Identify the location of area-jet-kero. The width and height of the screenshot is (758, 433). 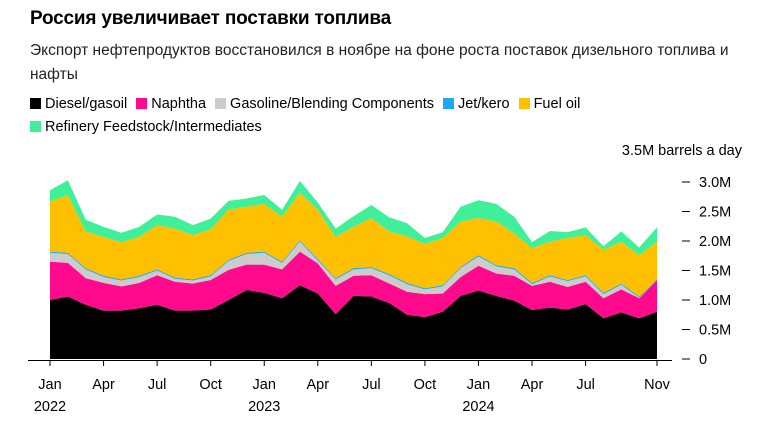
(353, 269).